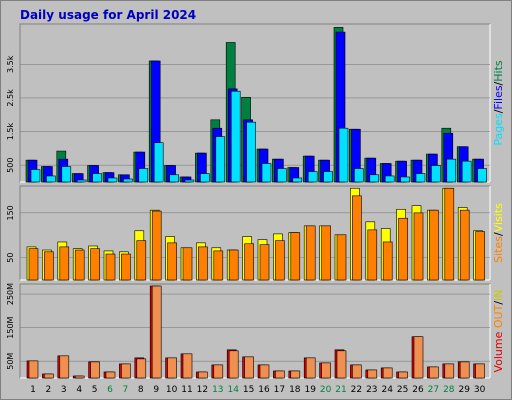 This screenshot has width=512, height=400. Describe the element at coordinates (498, 97) in the screenshot. I see `legend-entry: Files` at that location.